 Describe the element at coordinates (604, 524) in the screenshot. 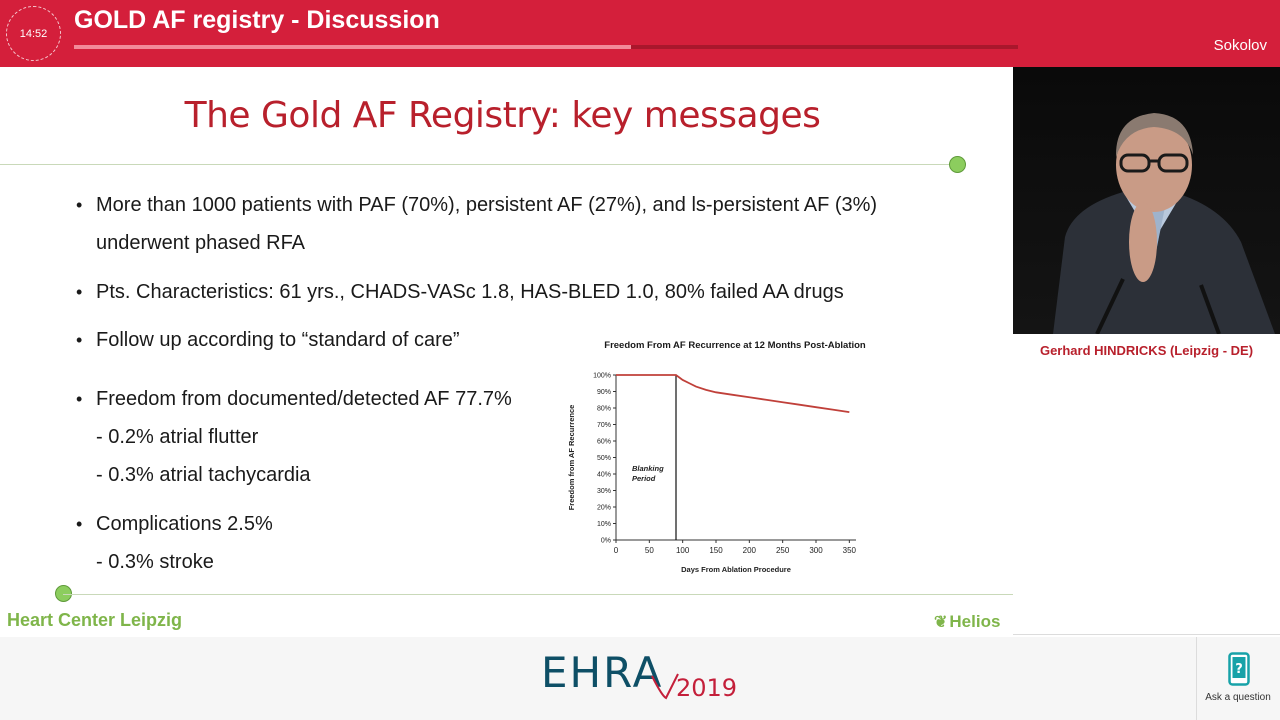

I see `chart-y-tick-label: 10%` at that location.